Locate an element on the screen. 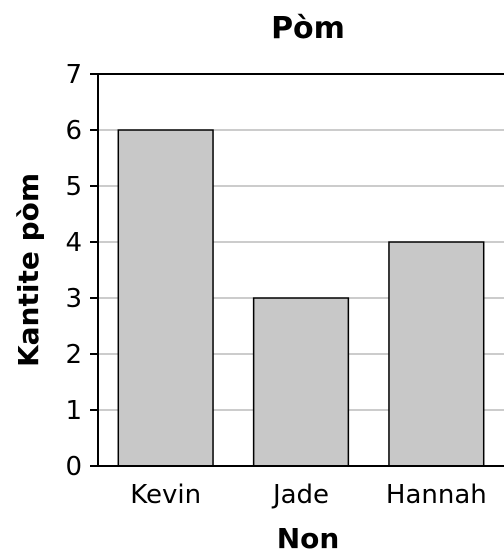  x-tick-label: Hannah is located at coordinates (436, 495).